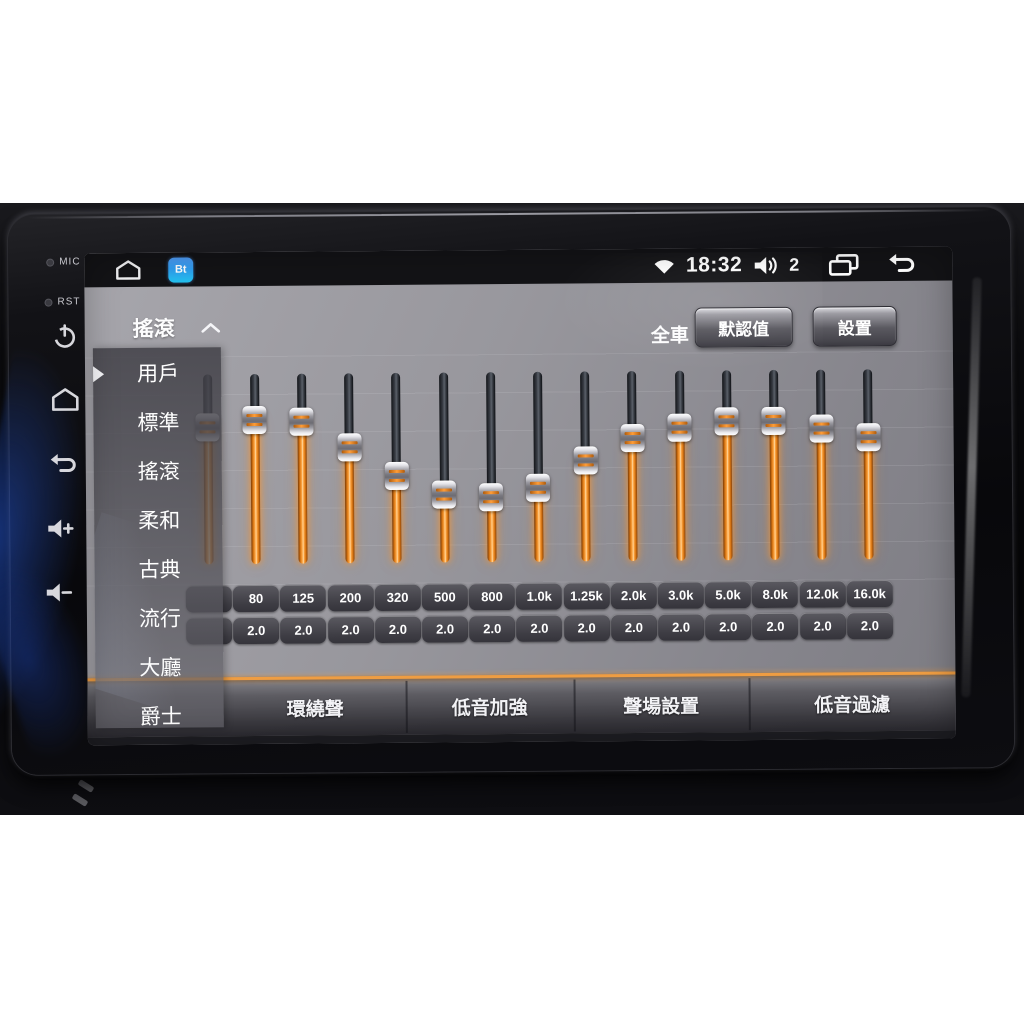 The image size is (1024, 1024). What do you see at coordinates (160, 619) in the screenshot?
I see `preset-option: 流行` at bounding box center [160, 619].